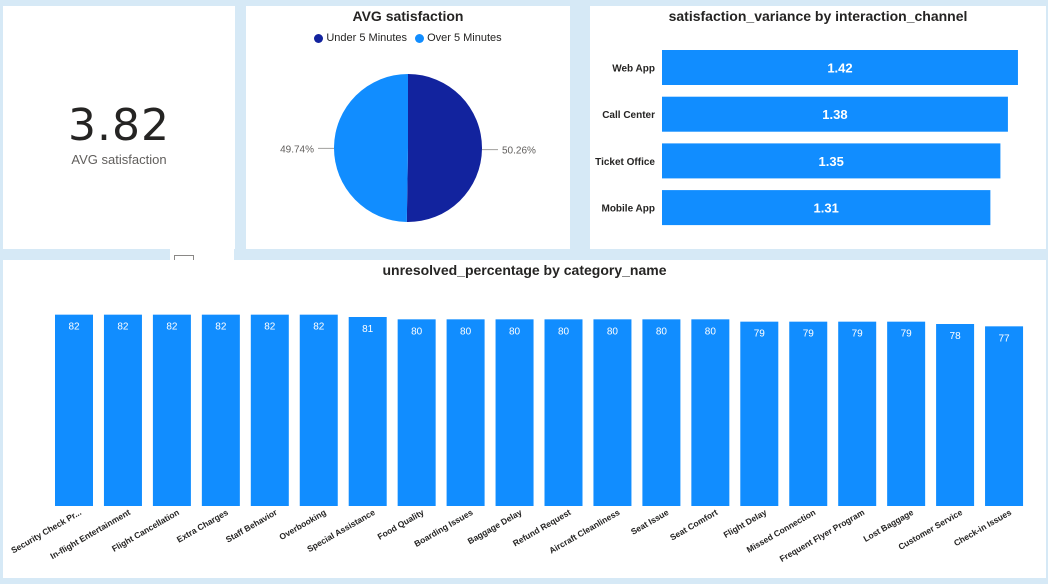  What do you see at coordinates (633, 69) in the screenshot?
I see `hbar-category-label: Web App` at bounding box center [633, 69].